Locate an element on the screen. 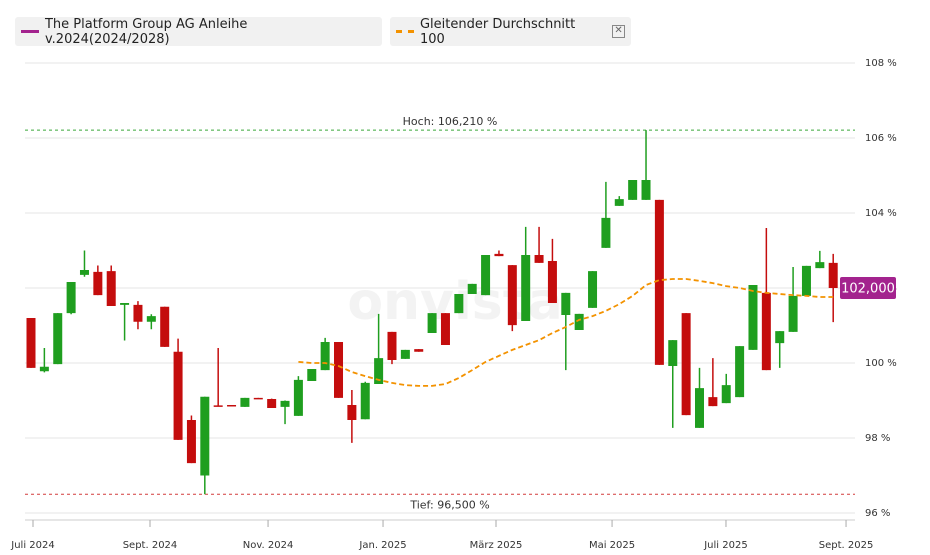  x-tick-label: Sept. 2025 is located at coordinates (846, 545).